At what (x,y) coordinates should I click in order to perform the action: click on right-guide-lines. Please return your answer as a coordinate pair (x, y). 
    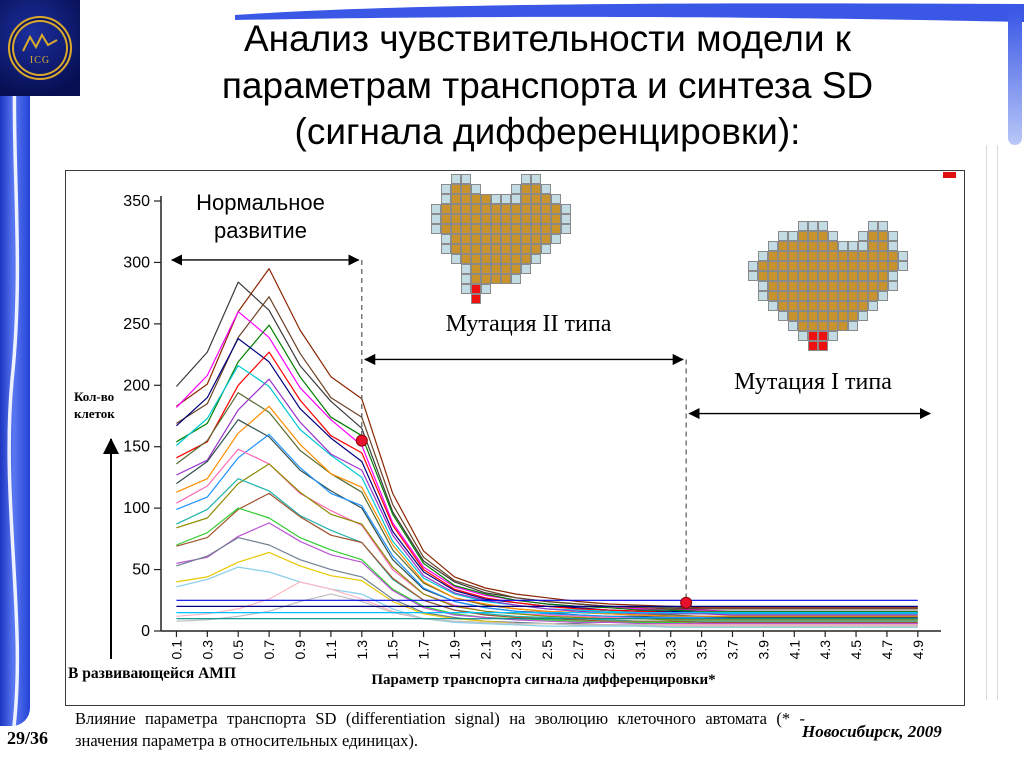
    Looking at the image, I should click on (992, 422).